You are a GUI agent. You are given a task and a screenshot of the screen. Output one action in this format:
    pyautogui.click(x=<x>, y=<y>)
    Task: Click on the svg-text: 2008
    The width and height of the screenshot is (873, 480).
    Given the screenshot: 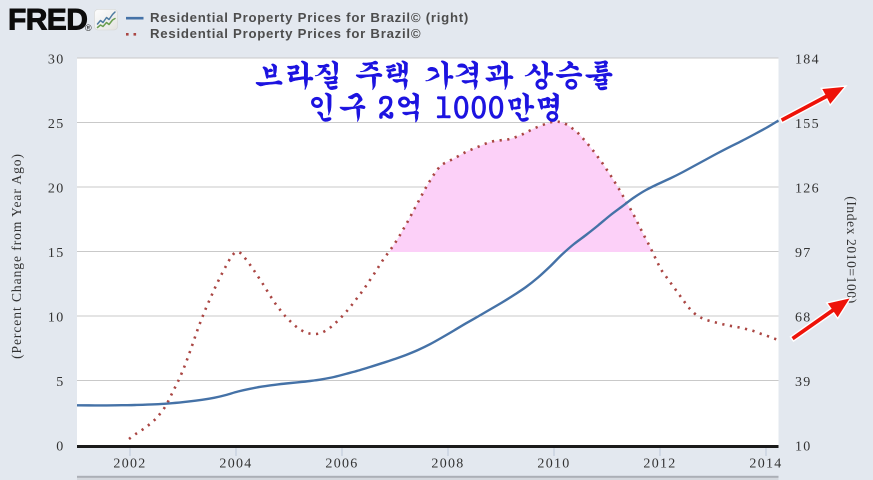 What is the action you would take?
    pyautogui.click(x=447, y=464)
    